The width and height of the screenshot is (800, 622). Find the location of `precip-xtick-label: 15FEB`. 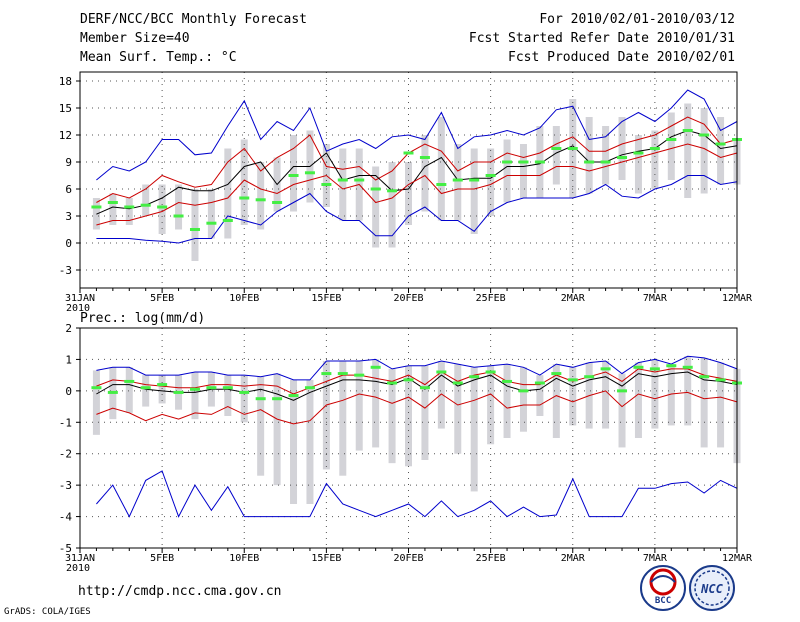

precip-xtick-label: 15FEB is located at coordinates (326, 558).